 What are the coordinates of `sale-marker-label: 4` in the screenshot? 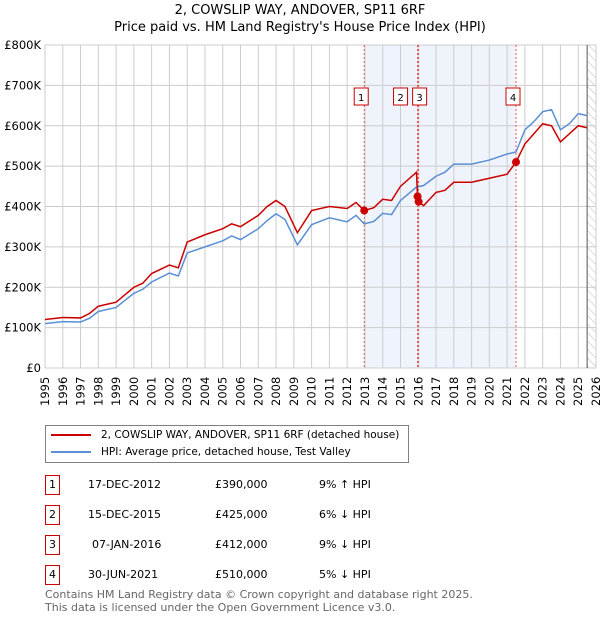 It's located at (513, 98).